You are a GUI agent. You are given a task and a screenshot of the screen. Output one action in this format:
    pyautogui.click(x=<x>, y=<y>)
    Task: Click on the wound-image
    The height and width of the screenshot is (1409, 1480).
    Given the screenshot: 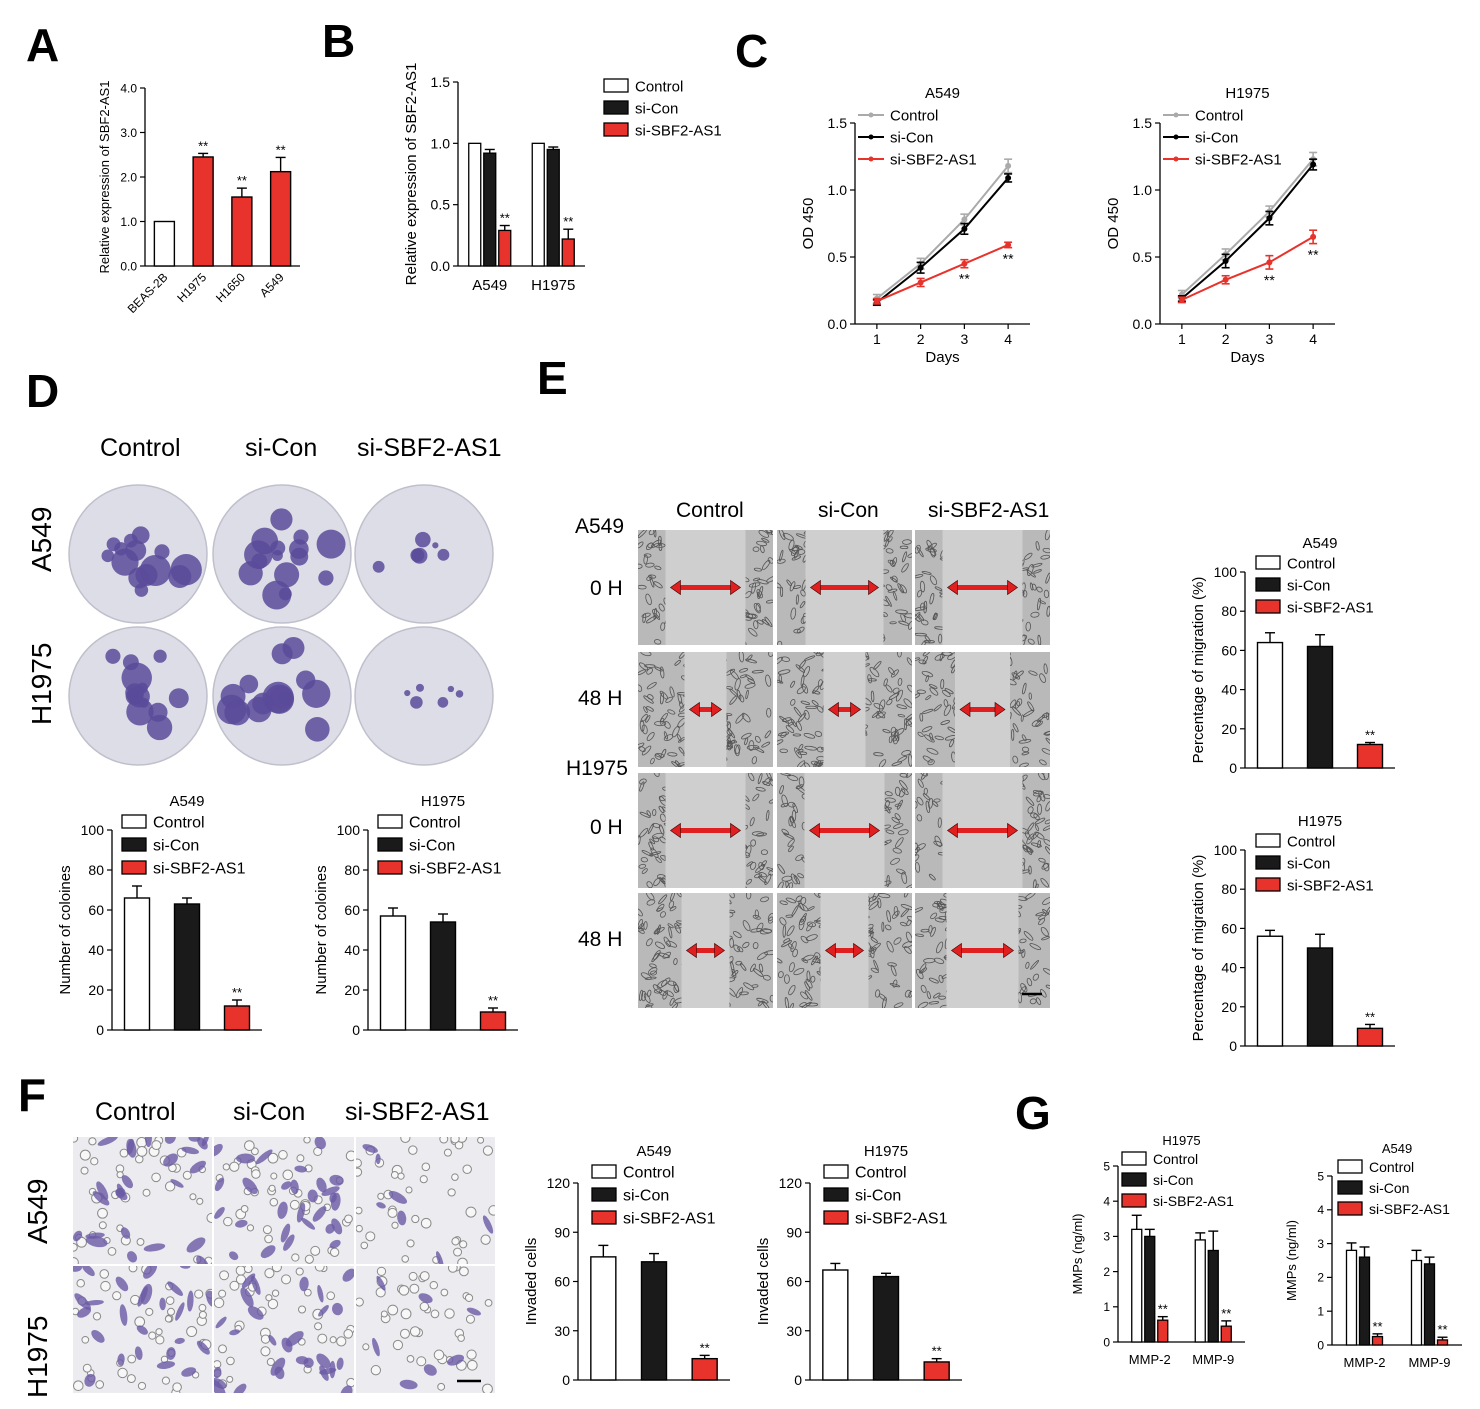 What is the action you would take?
    pyautogui.click(x=705, y=830)
    